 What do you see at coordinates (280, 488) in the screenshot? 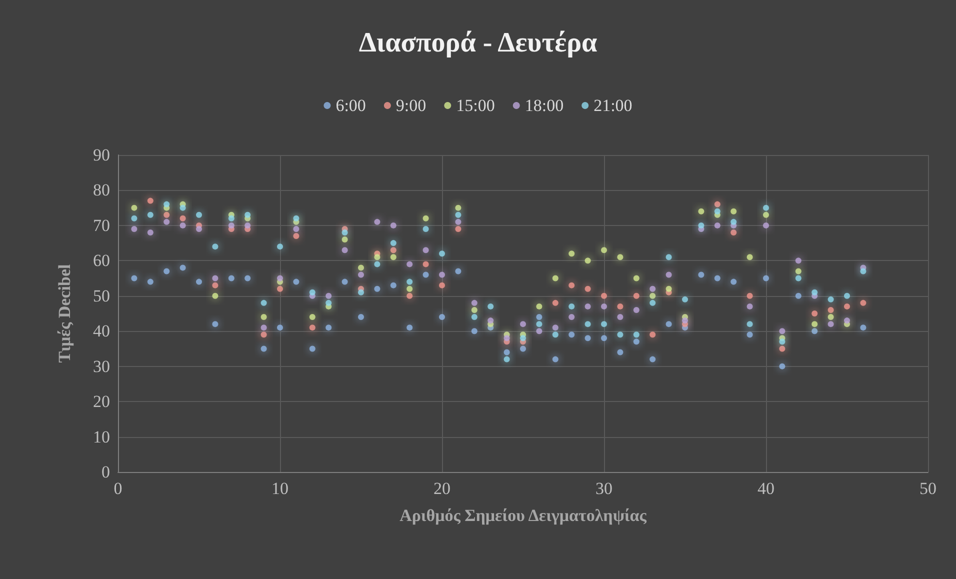
I see `x-tick-label: 10` at bounding box center [280, 488].